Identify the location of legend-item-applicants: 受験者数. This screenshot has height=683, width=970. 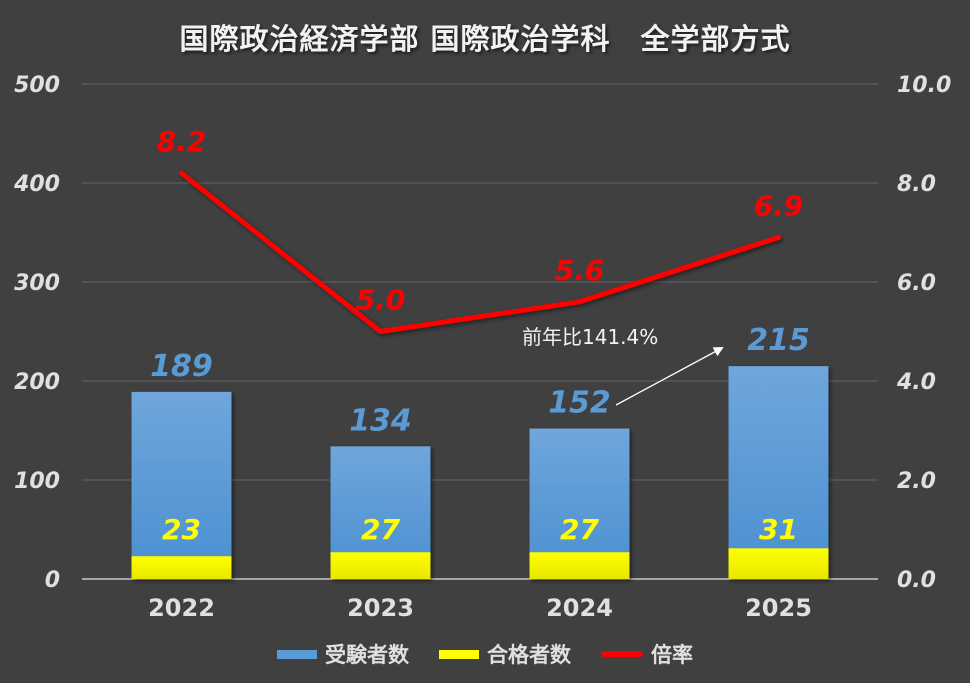
(343, 654).